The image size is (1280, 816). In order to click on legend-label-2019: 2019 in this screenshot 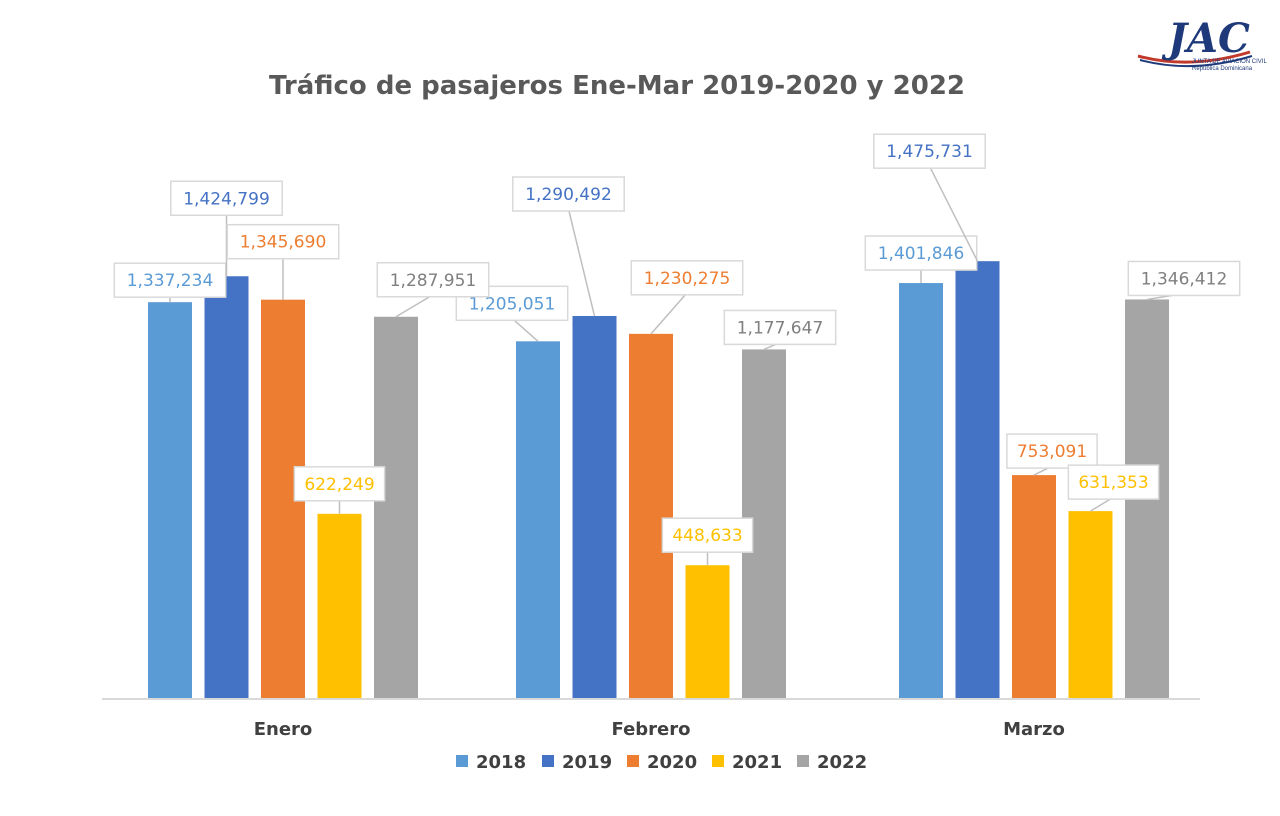, I will do `click(587, 762)`.